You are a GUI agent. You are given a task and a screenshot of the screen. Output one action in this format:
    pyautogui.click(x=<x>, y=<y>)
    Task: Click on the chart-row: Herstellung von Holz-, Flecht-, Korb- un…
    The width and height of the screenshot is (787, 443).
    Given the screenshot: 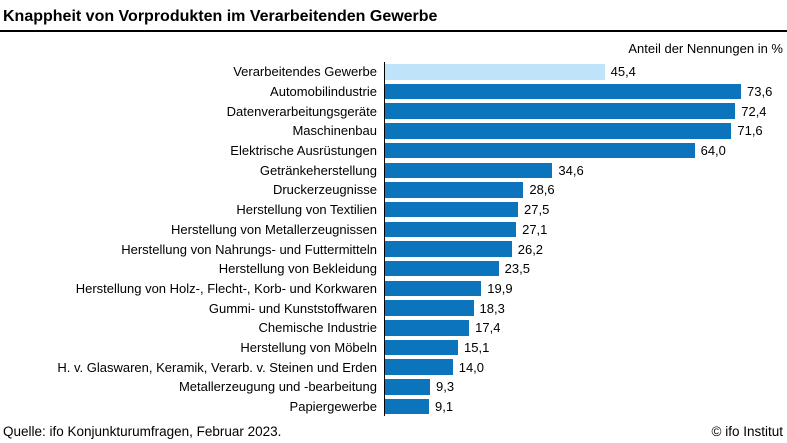 What is the action you would take?
    pyautogui.click(x=393, y=288)
    